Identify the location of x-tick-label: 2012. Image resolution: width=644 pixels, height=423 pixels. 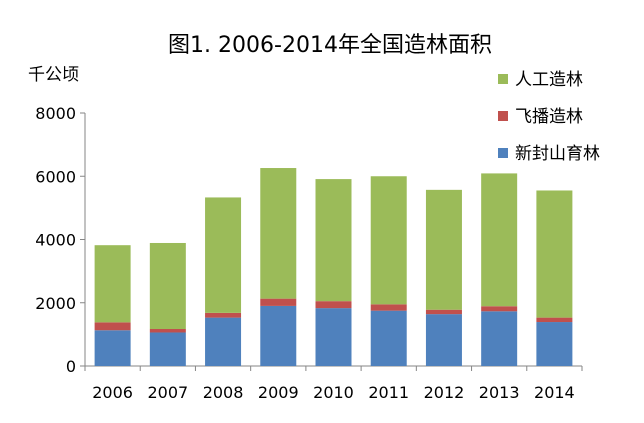
(444, 392).